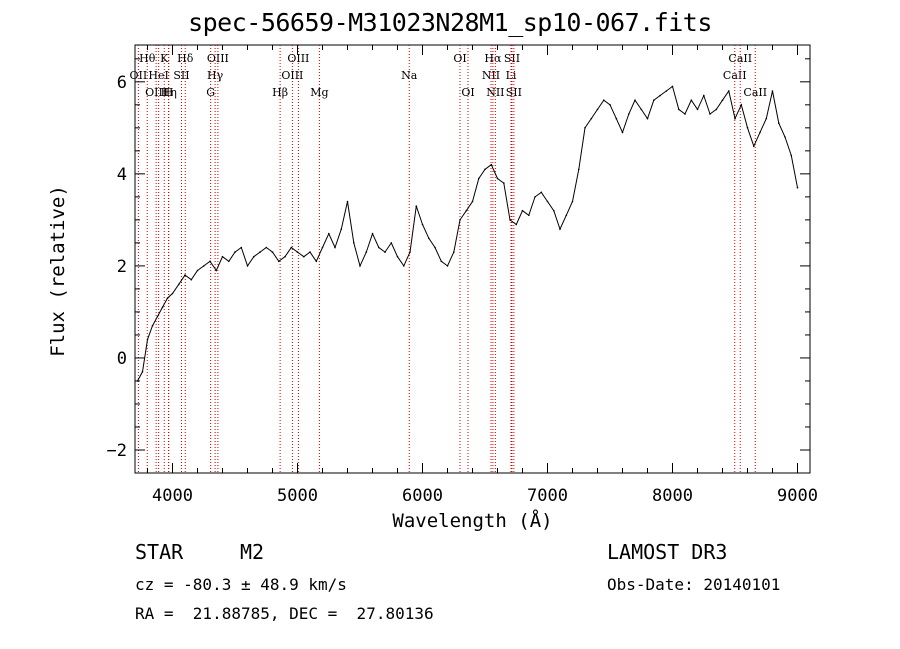 This screenshot has height=649, width=900. What do you see at coordinates (284, 613) in the screenshot?
I see `coordinates: RA = 21.88785, DEC = 27.80136` at bounding box center [284, 613].